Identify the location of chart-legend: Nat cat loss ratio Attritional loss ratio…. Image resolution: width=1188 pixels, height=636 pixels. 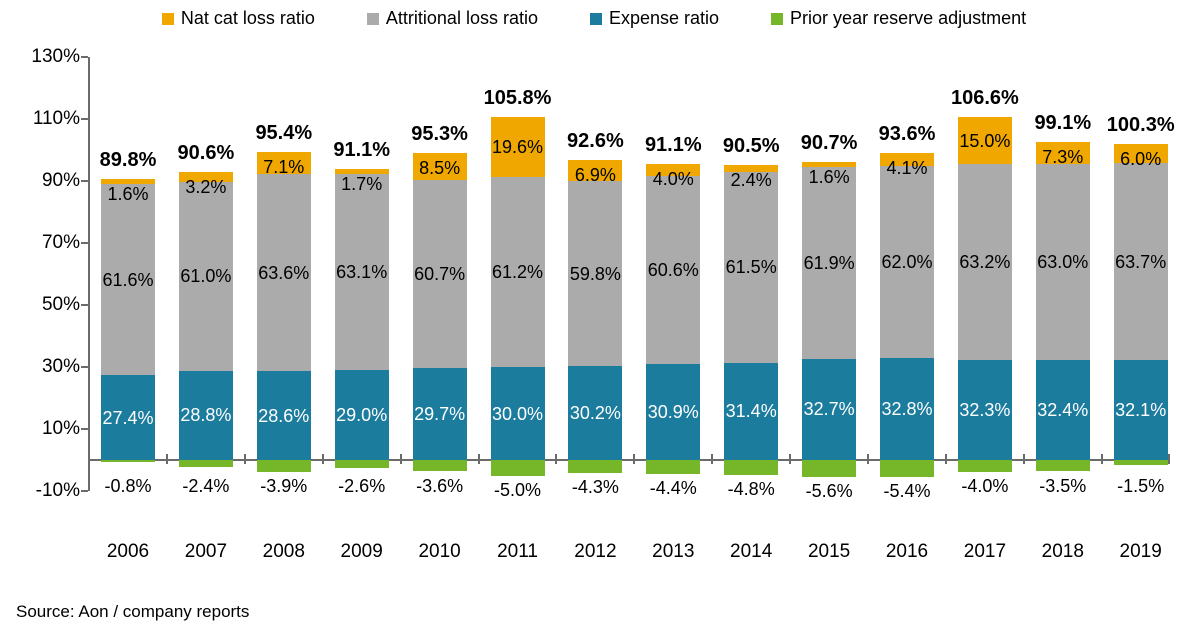
(594, 18).